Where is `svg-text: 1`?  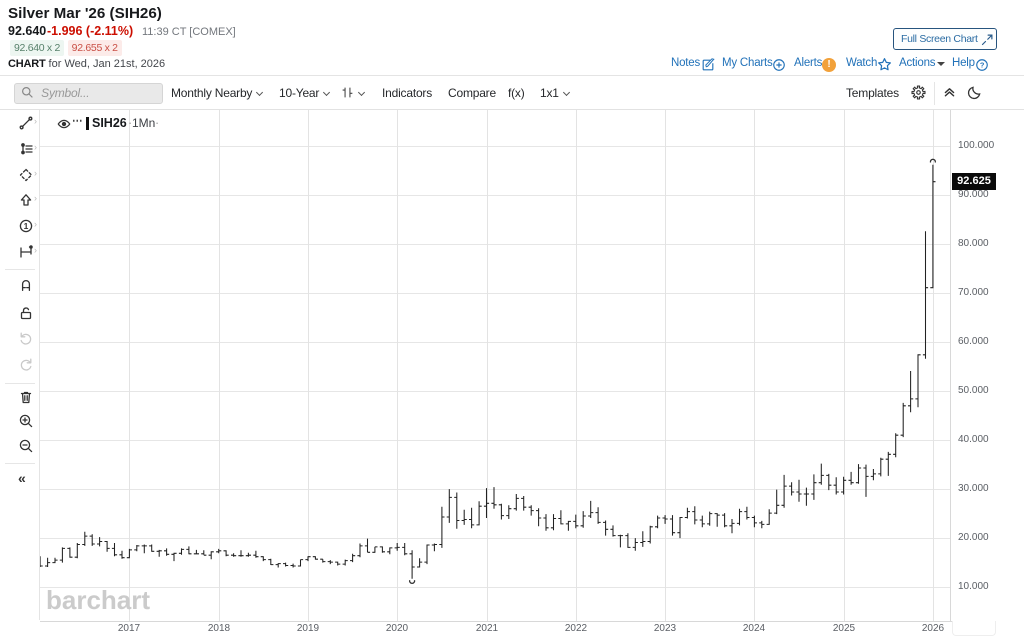
svg-text: 1 is located at coordinates (26, 226).